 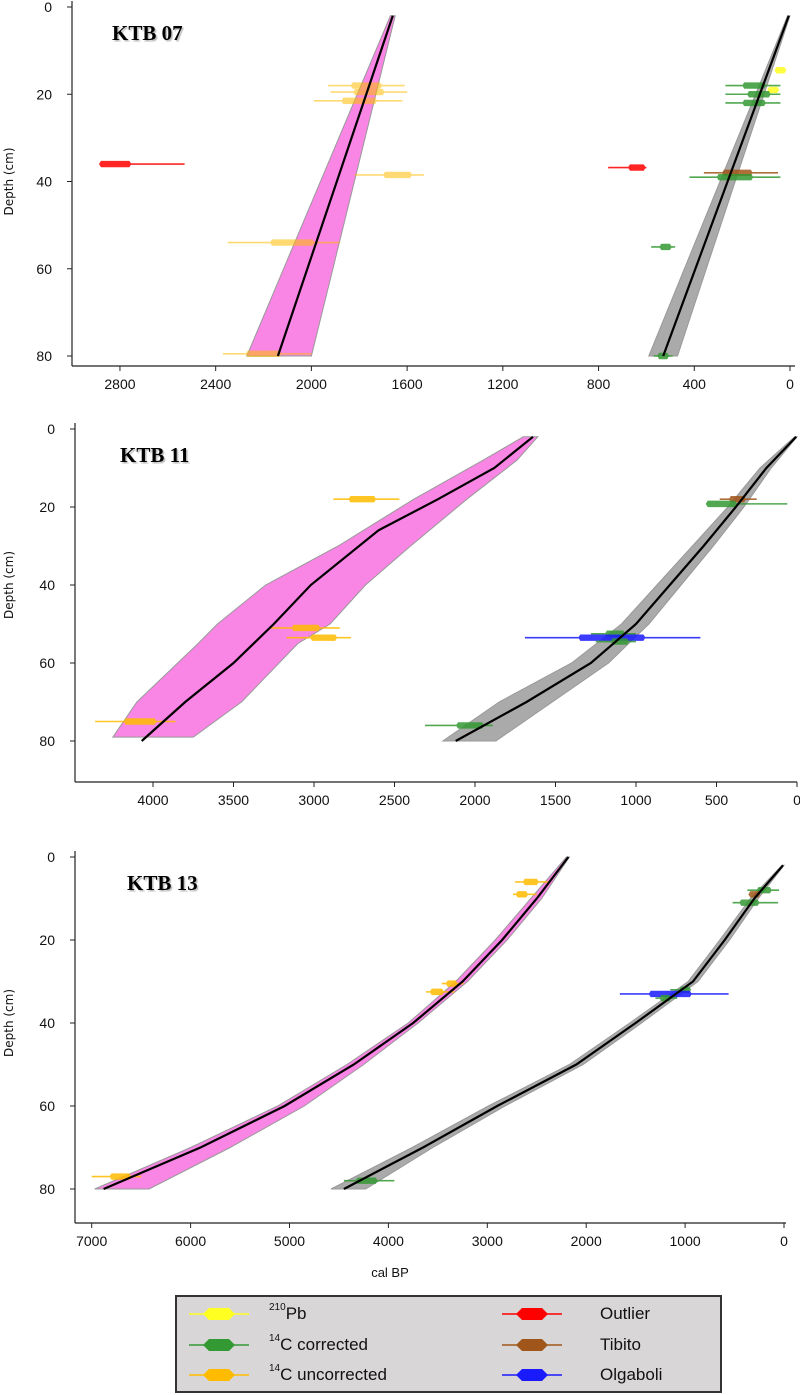 I want to click on legend-label: 14C corrected, so click(x=318, y=1343).